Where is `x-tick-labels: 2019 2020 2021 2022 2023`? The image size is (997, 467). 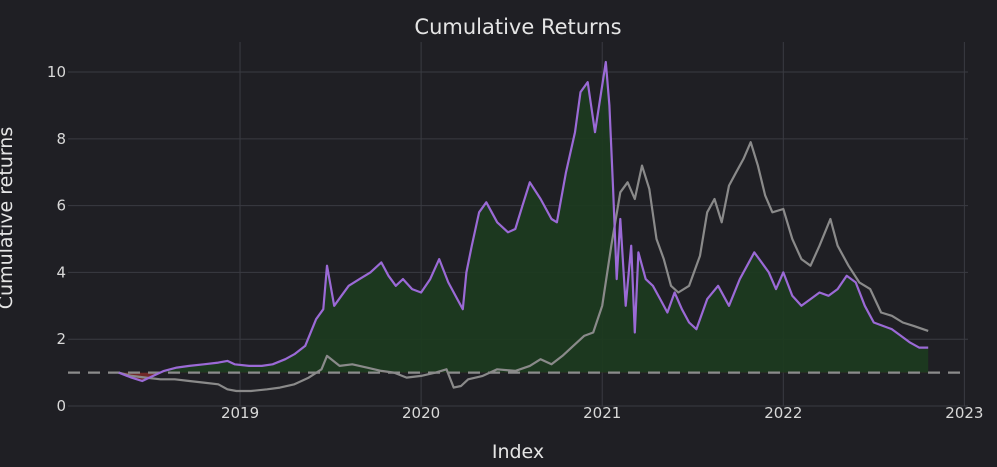
x-tick-labels: 2019 2020 2021 2022 2023 is located at coordinates (602, 413).